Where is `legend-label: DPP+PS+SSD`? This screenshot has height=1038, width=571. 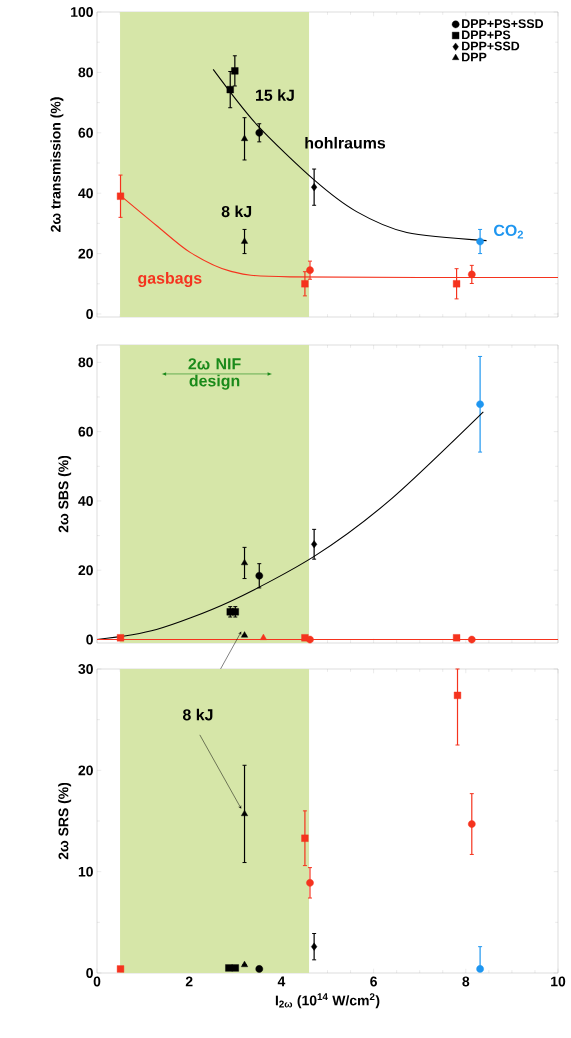
legend-label: DPP+PS+SSD is located at coordinates (503, 24).